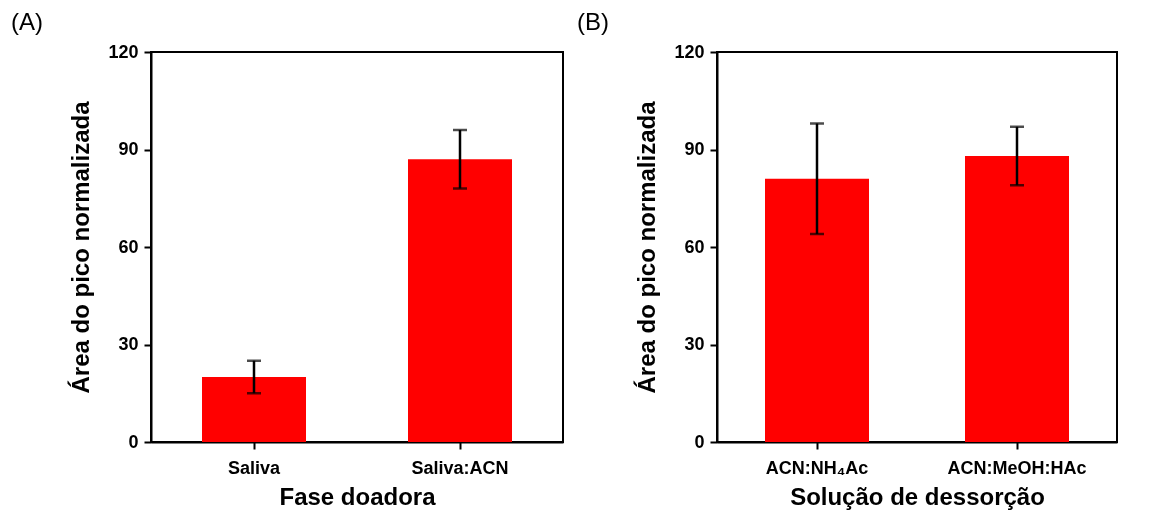  What do you see at coordinates (27, 21) in the screenshot?
I see `chart-title: (A)` at bounding box center [27, 21].